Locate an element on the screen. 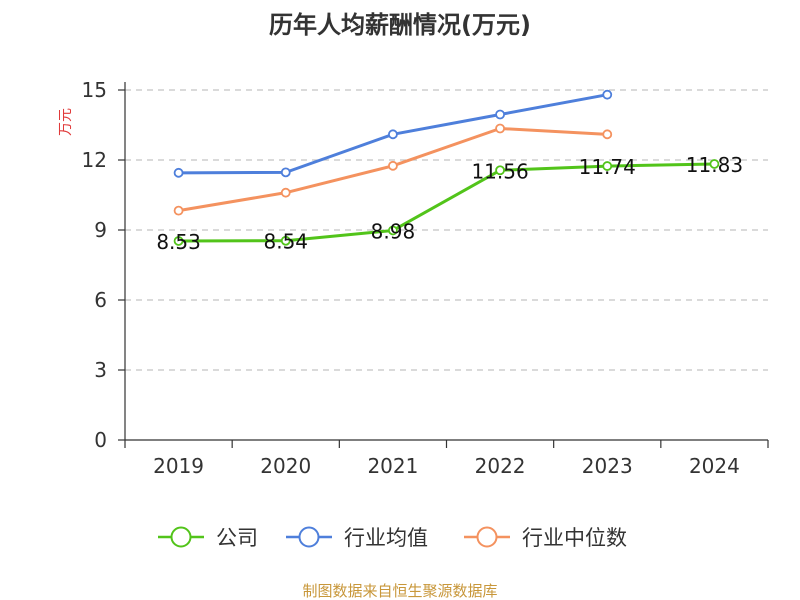  legend-item: 行业中位数 is located at coordinates (545, 538).